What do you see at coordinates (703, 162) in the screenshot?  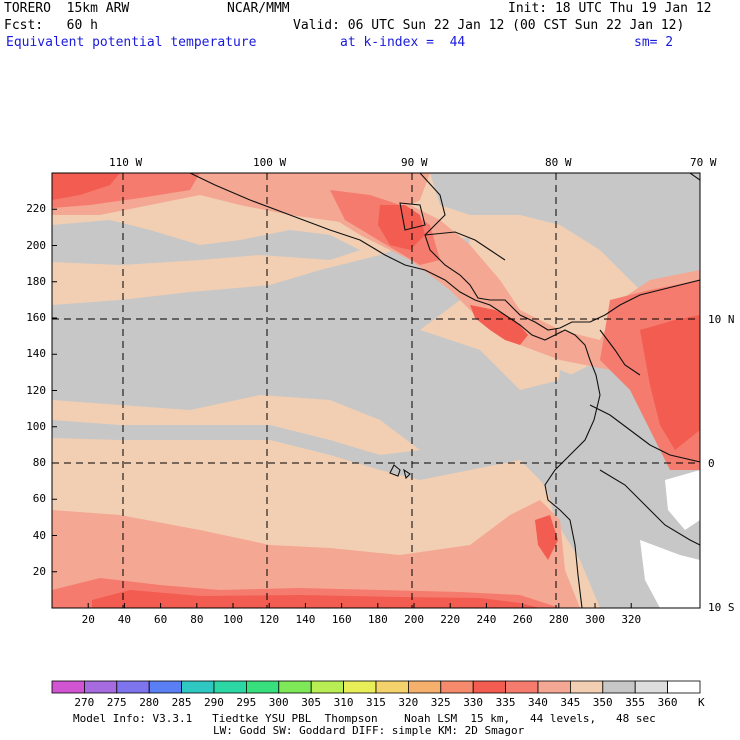 I see `lon-label-70w: 70 W` at bounding box center [703, 162].